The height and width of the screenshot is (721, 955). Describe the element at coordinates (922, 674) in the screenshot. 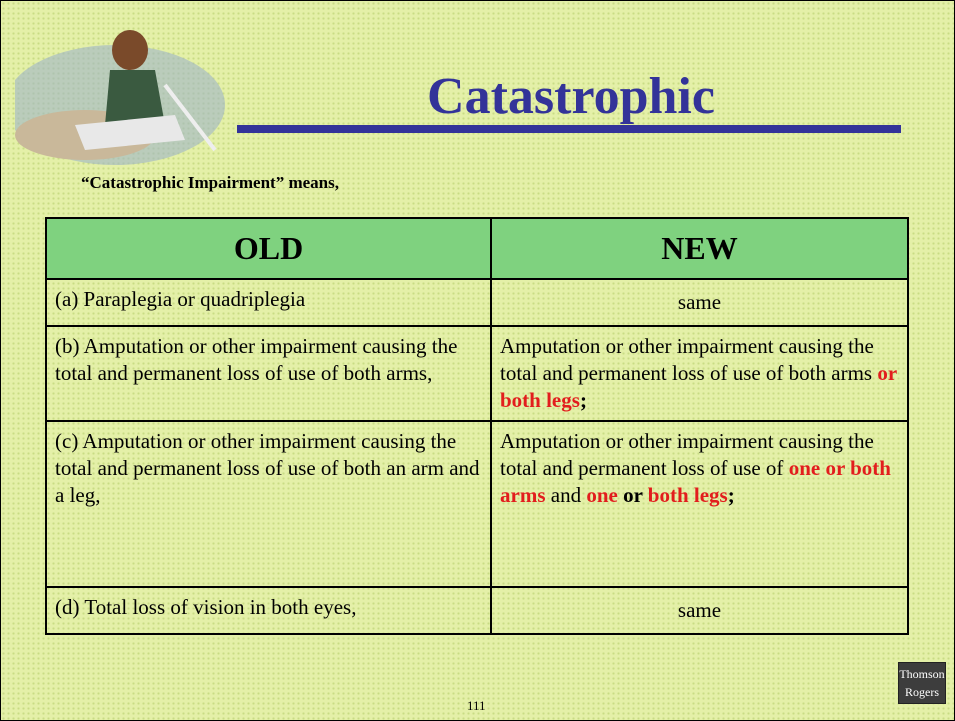

I see `logo-text: Thomson` at that location.